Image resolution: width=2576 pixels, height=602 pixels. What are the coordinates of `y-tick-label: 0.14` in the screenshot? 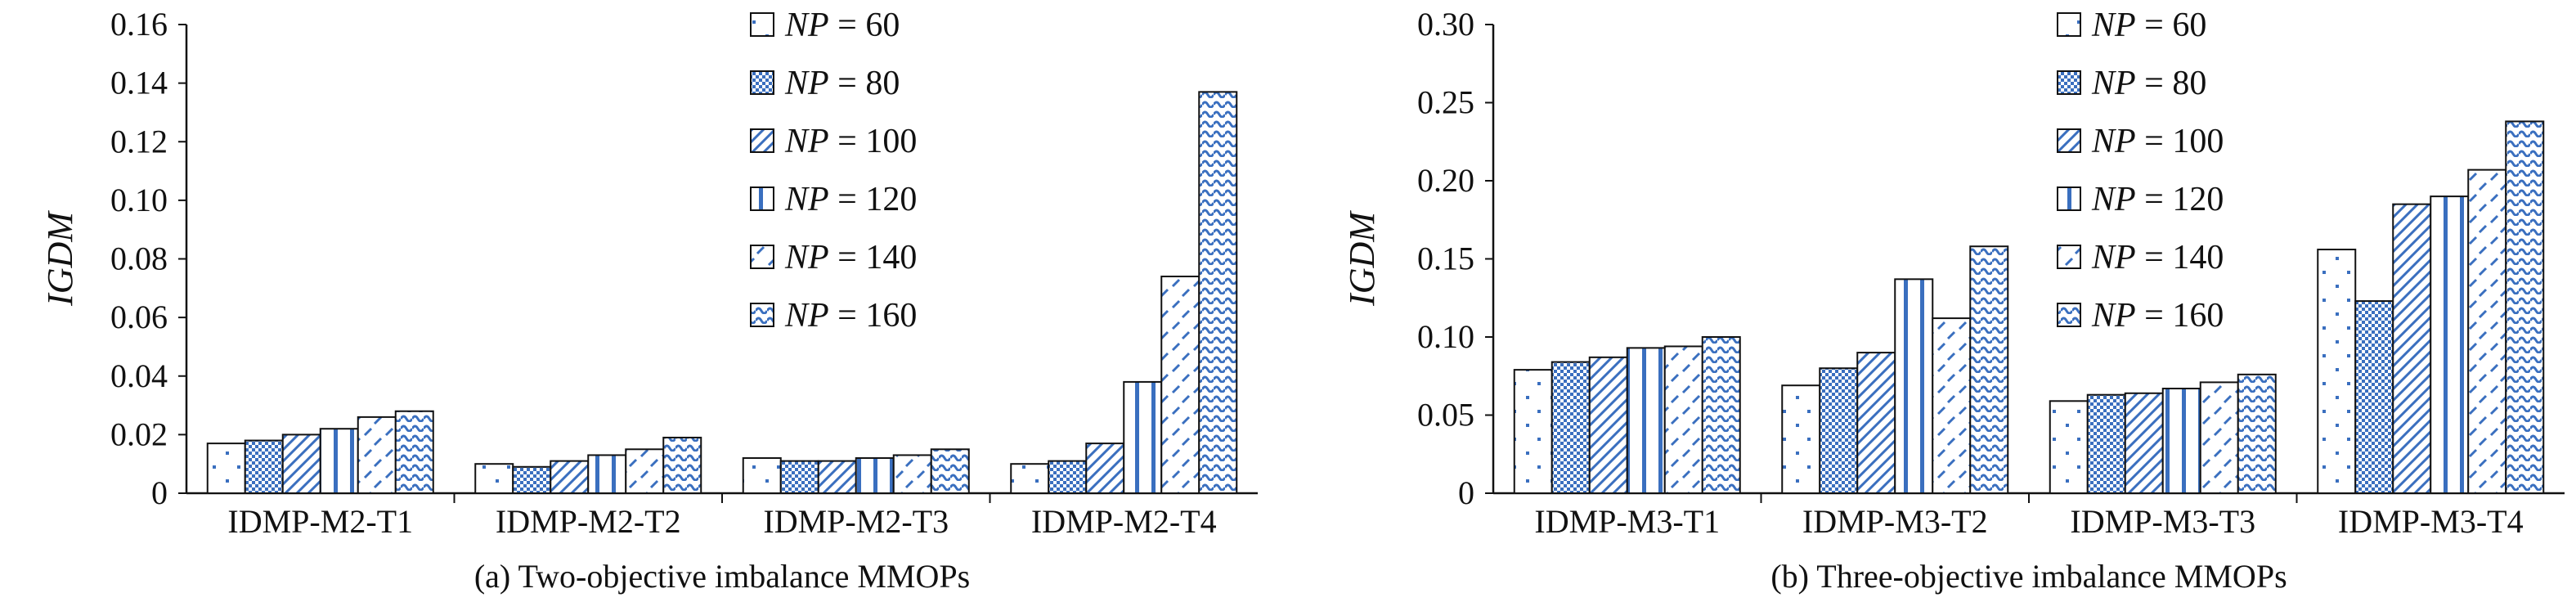 It's located at (139, 83).